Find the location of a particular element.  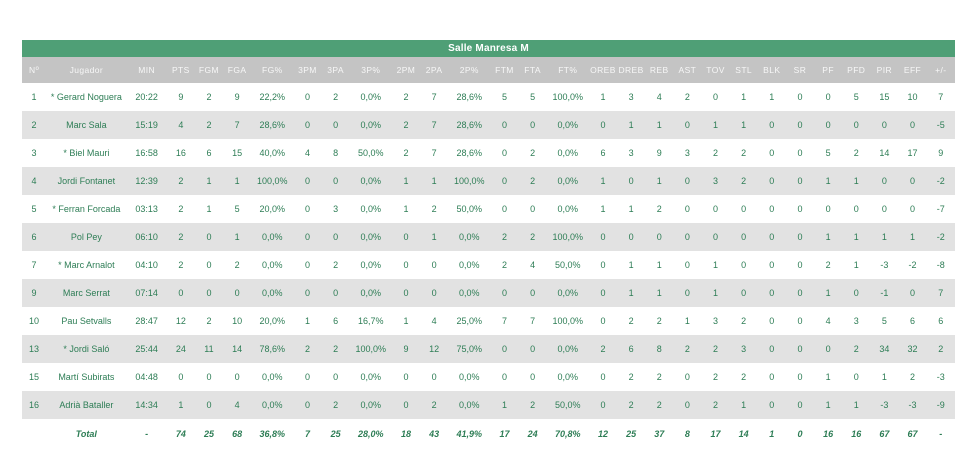

cell-fg-pct: 36,8% is located at coordinates (272, 434).